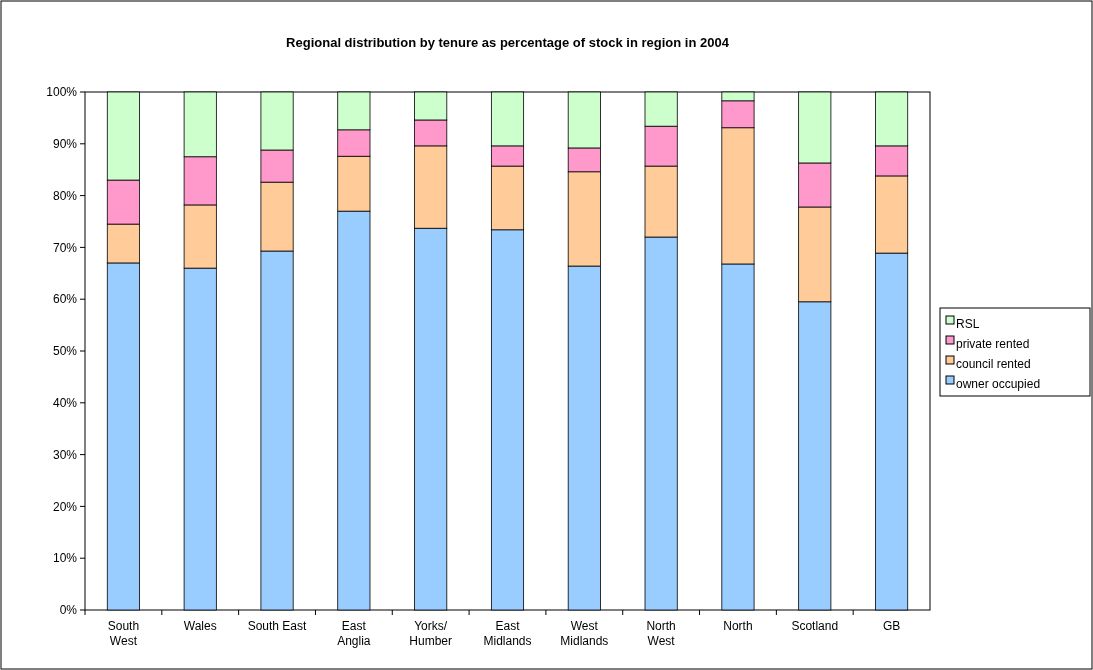 Image resolution: width=1093 pixels, height=670 pixels. Describe the element at coordinates (661, 633) in the screenshot. I see `x-tick-label: North West` at that location.